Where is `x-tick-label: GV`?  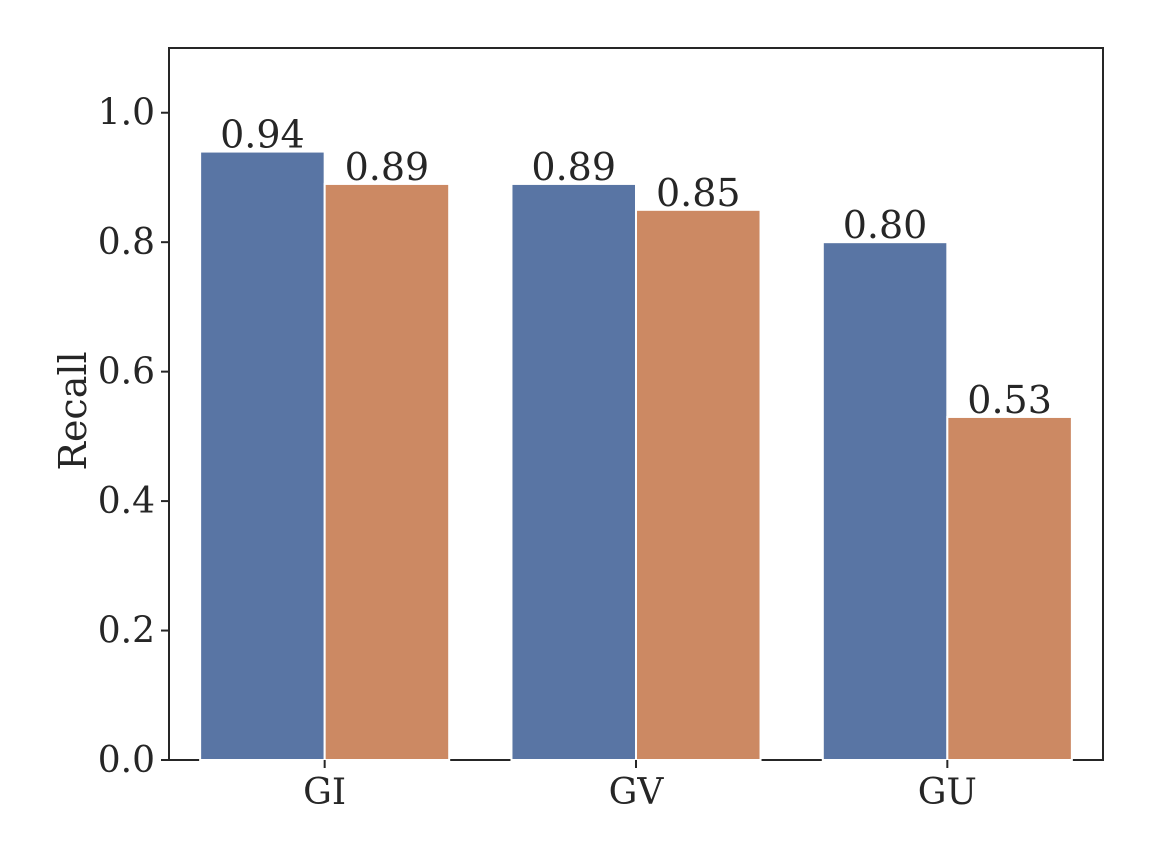
x-tick-label: GV is located at coordinates (637, 792).